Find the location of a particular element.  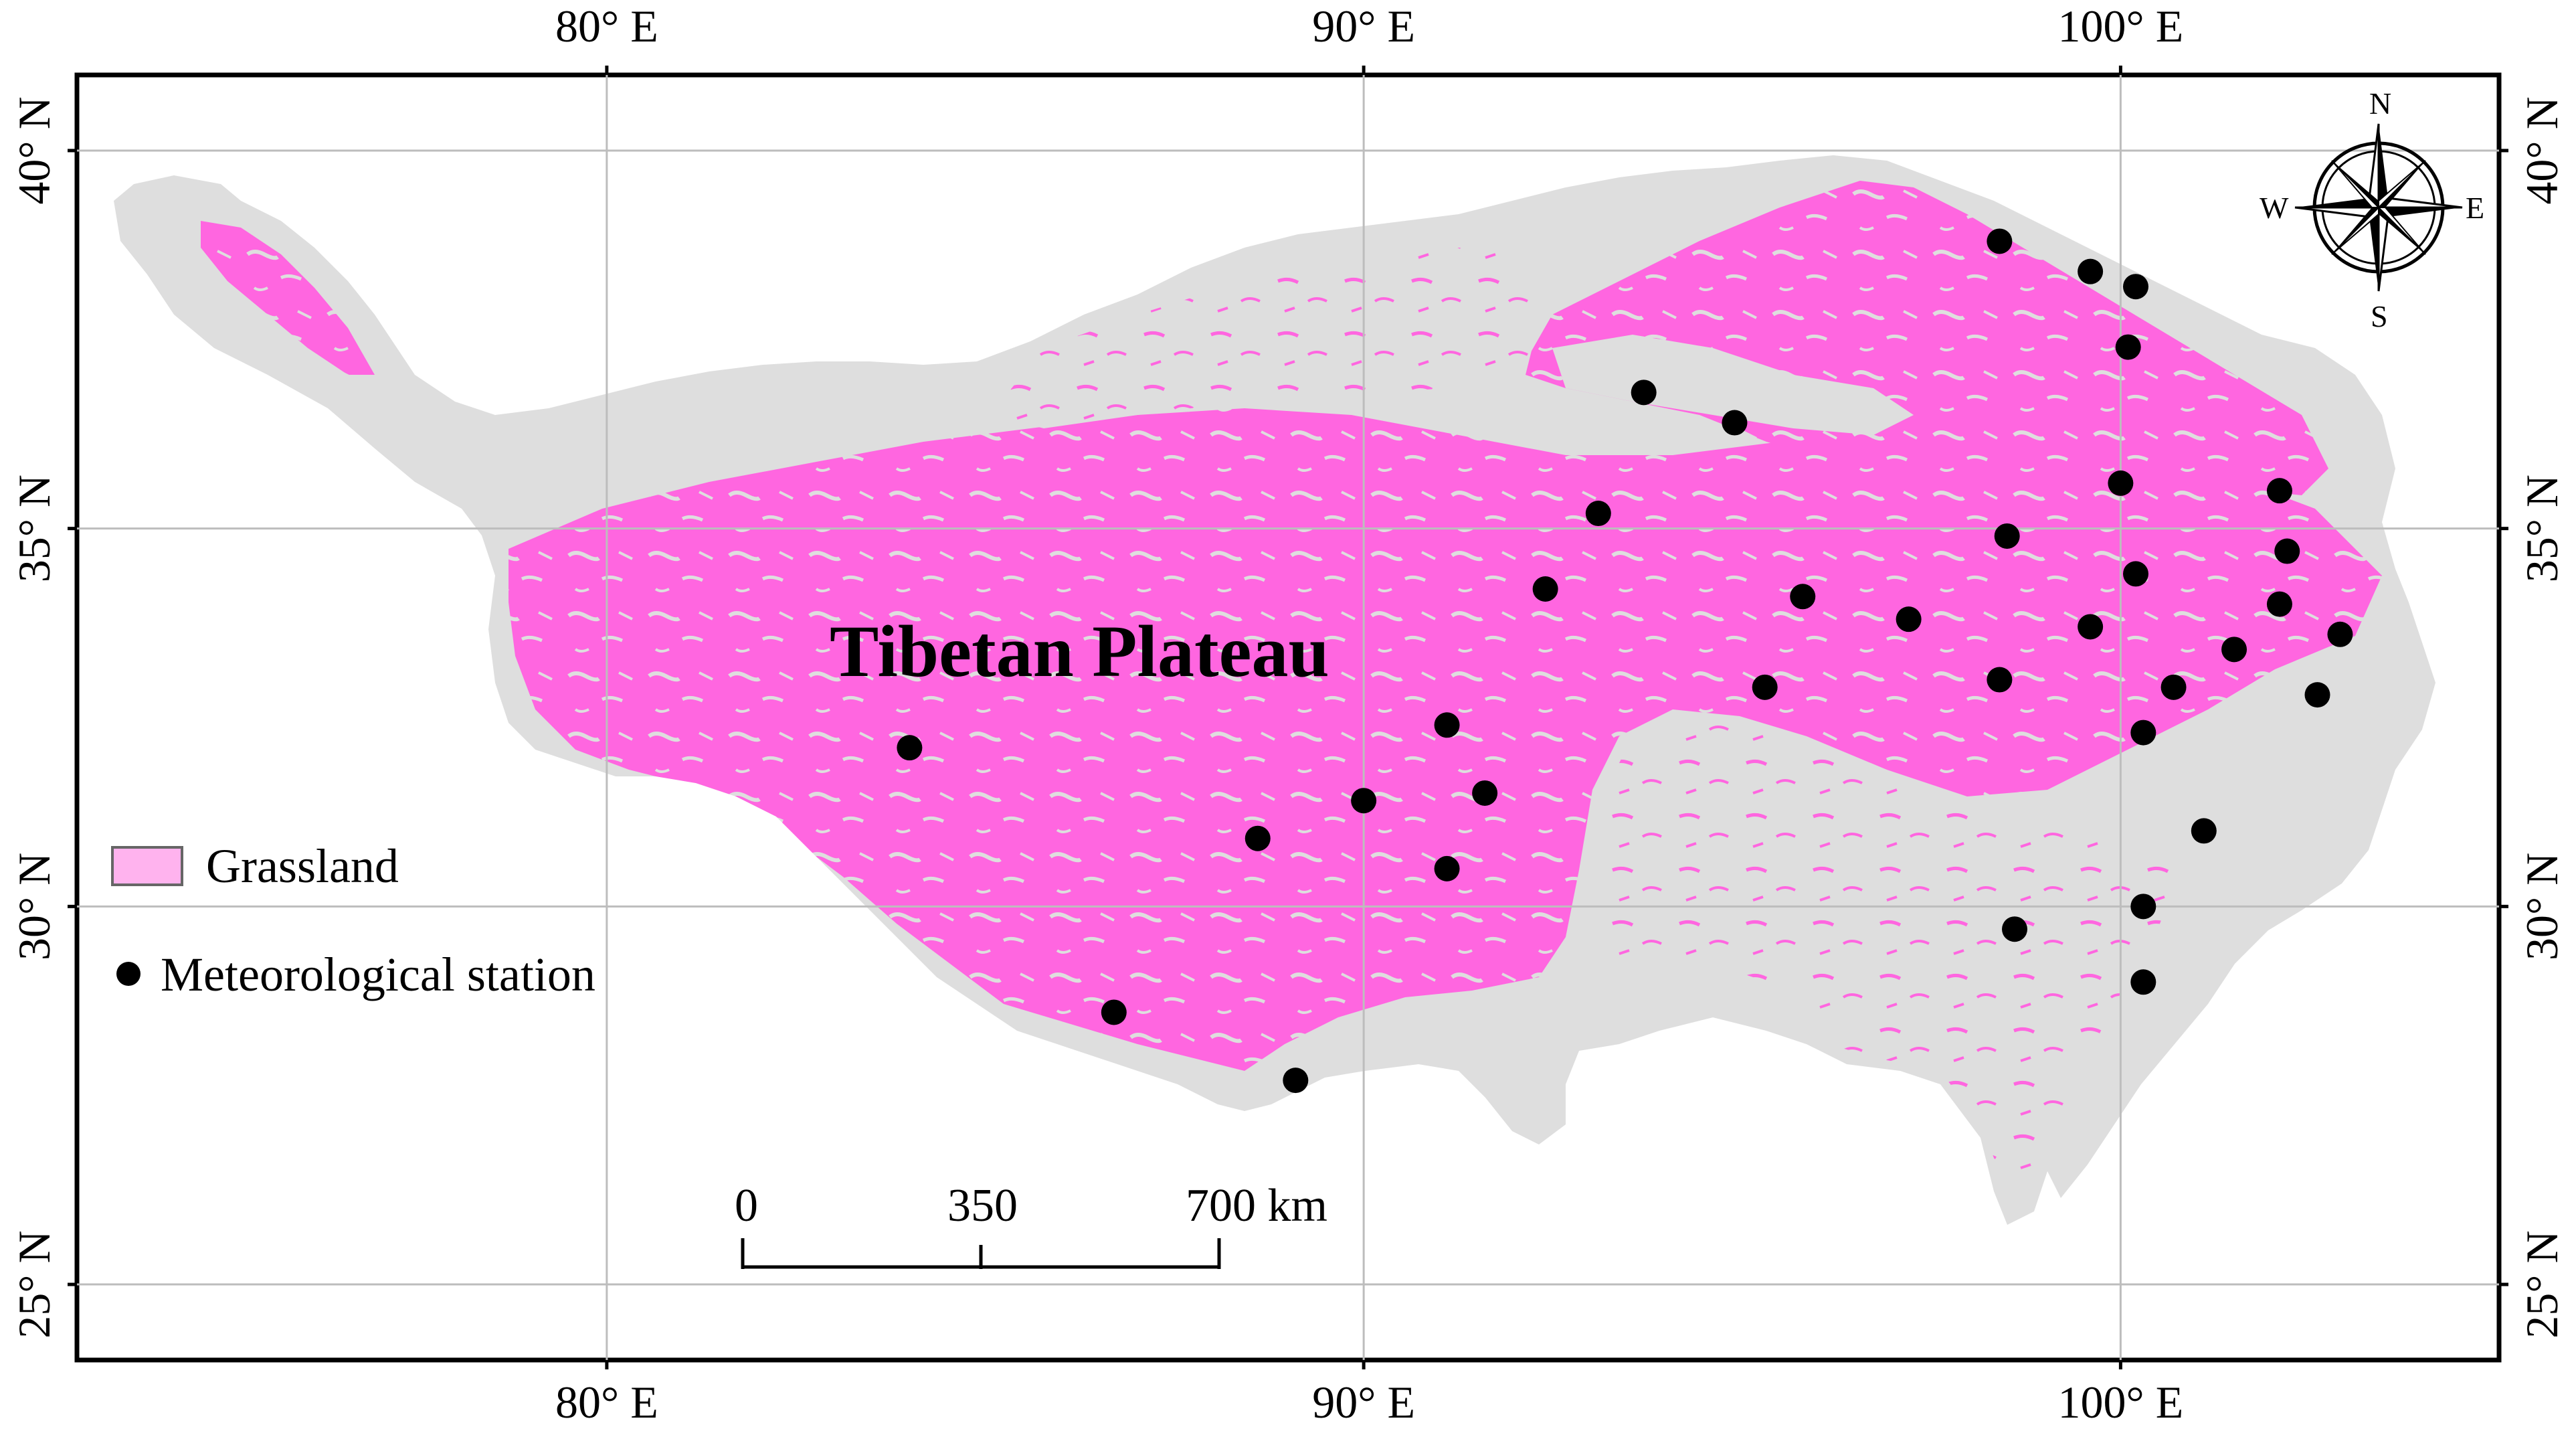

lat-tick-label-right: 40° N is located at coordinates (2541, 150).